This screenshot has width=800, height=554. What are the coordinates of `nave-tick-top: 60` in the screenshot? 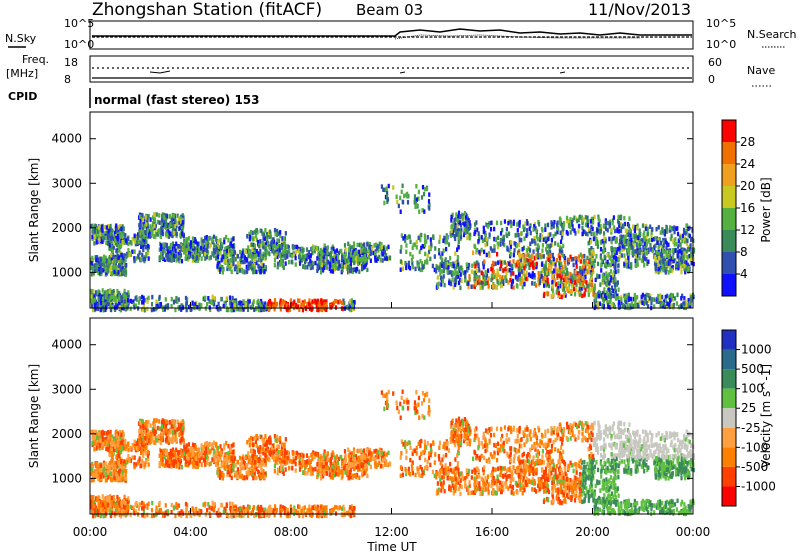 It's located at (715, 62).